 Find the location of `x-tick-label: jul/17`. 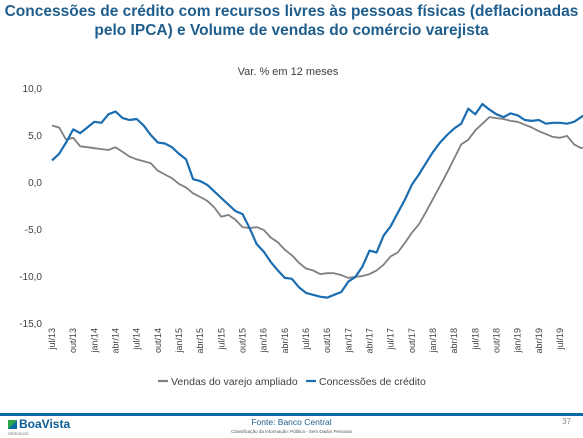

x-tick-label: jul/17 is located at coordinates (391, 339).